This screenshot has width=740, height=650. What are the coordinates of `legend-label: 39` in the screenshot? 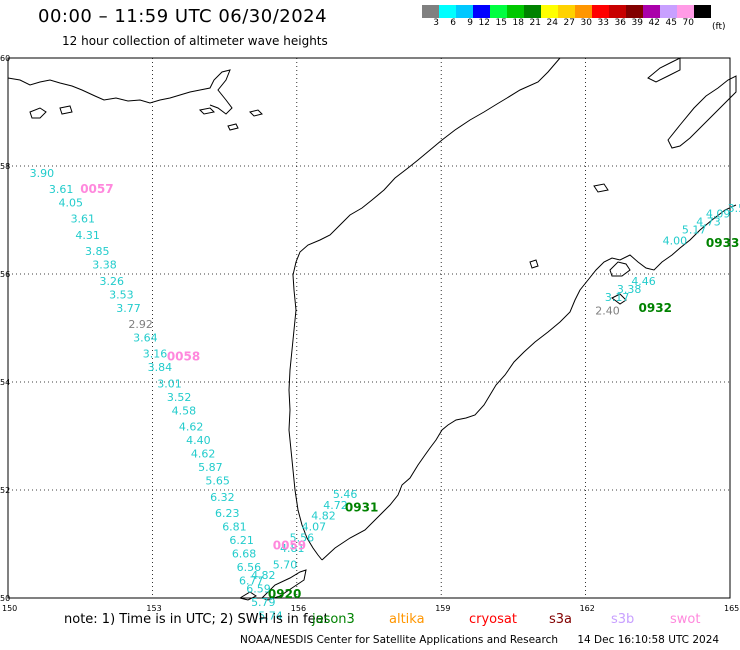 It's located at (637, 23).